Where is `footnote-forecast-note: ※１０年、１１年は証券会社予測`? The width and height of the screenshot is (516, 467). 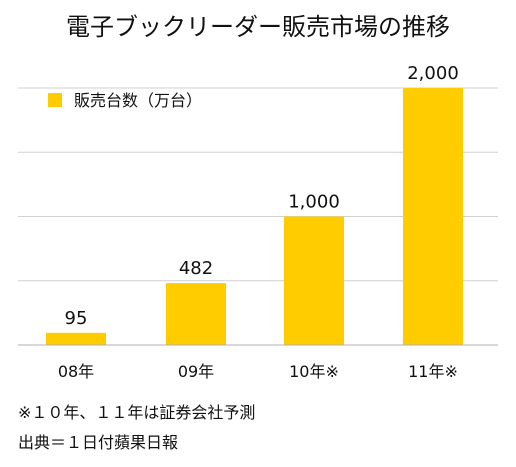 footnote-forecast-note: ※１０年、１１年は証券会社予測 is located at coordinates (136, 412).